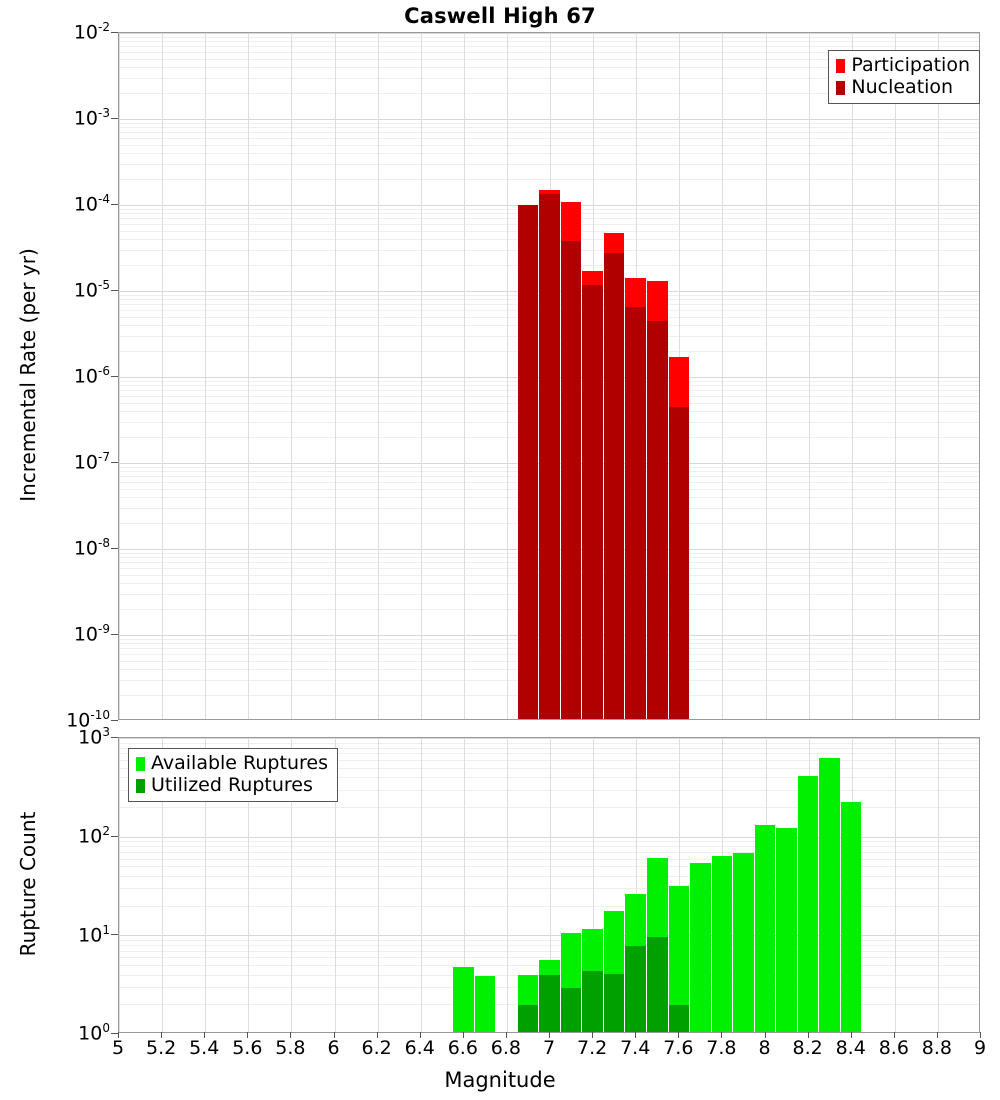 Image resolution: width=1000 pixels, height=1100 pixels. Describe the element at coordinates (376, 1048) in the screenshot. I see `x-tick-label: 6.2` at that location.